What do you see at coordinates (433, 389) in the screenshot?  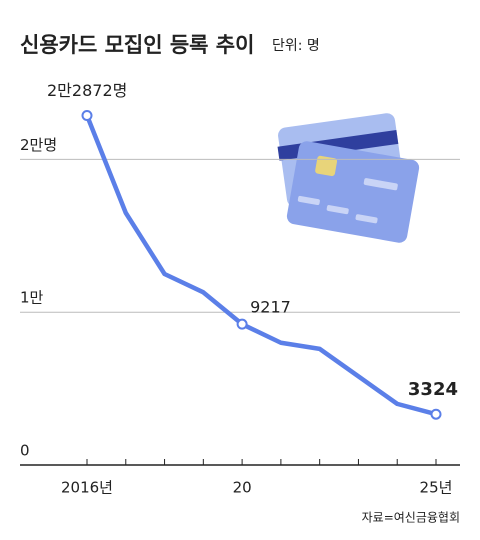 I see `data-label: 3324` at bounding box center [433, 389].